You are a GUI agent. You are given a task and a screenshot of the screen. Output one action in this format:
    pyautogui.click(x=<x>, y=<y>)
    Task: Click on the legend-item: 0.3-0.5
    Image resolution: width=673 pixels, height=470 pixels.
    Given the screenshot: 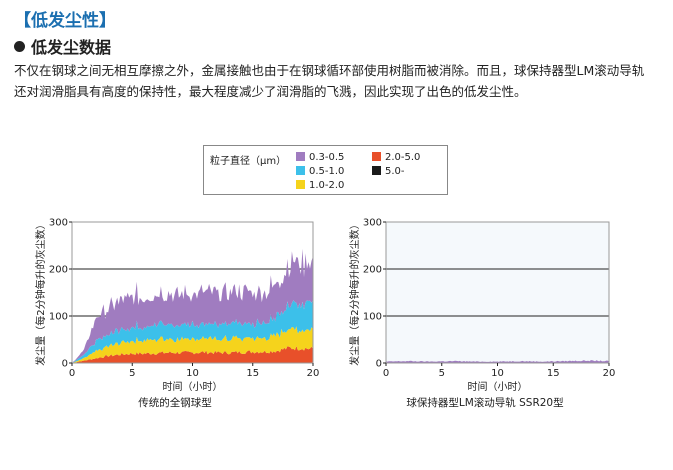 What is the action you would take?
    pyautogui.click(x=320, y=157)
    